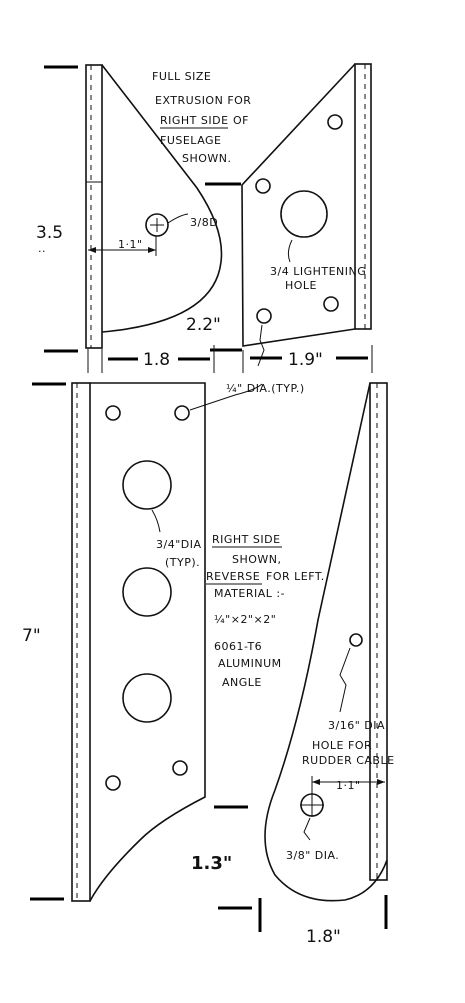 This screenshot has height=1003, width=465. What do you see at coordinates (265, 388) in the screenshot?
I see `quarter-dia-typ-label: ¼" DIA.(TYP.)` at bounding box center [265, 388].